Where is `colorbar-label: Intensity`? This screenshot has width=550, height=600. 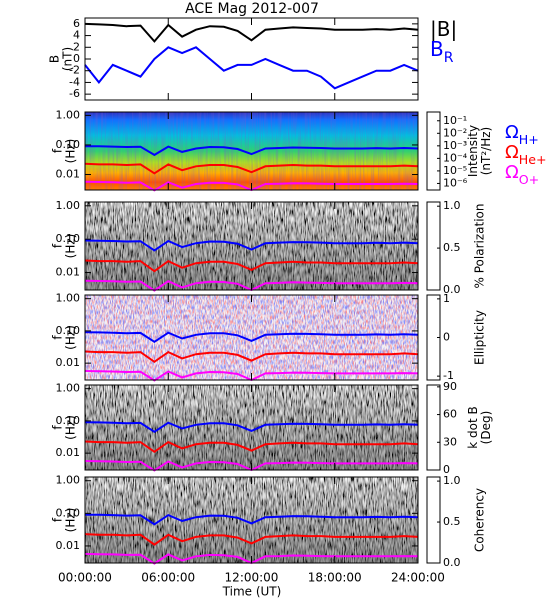 colorbar-label: Intensity is located at coordinates (473, 151).